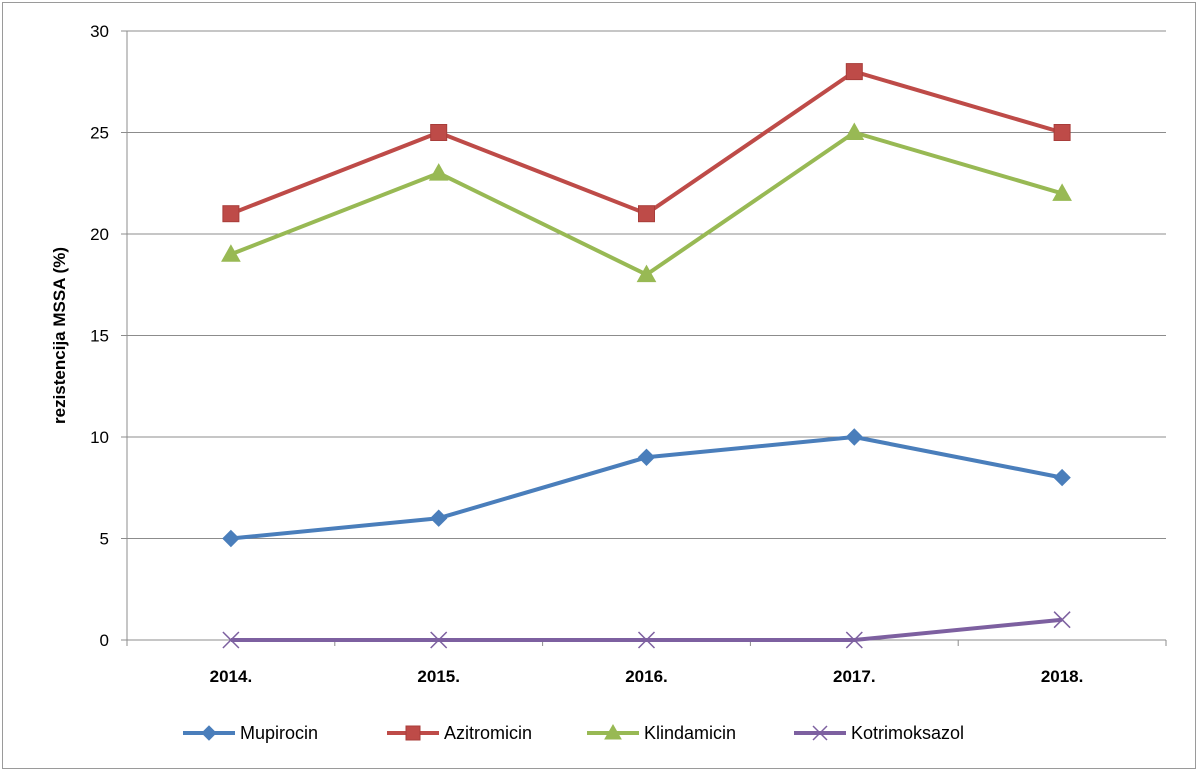 This screenshot has height=775, width=1200. I want to click on y-tick-label: 20, so click(99, 234).